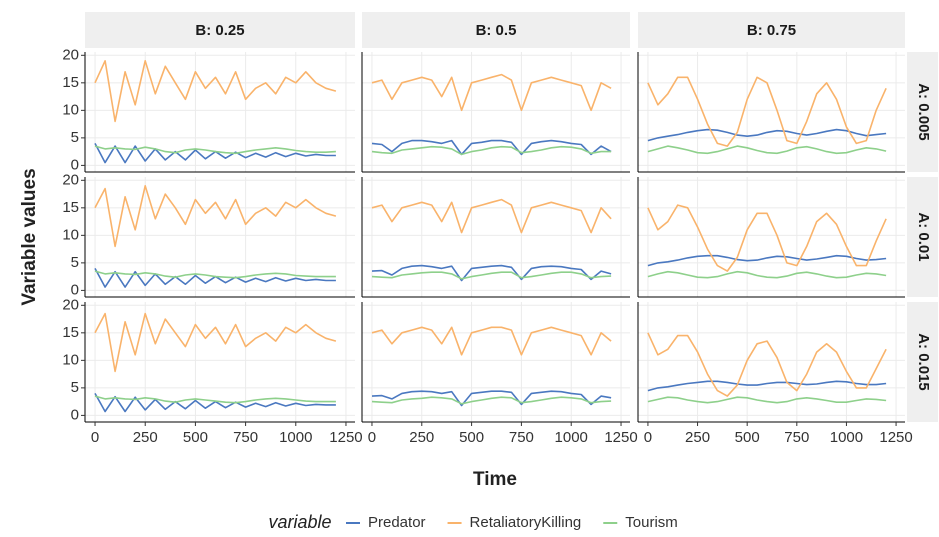  I want to click on facet-strip-label: A: 0.01, so click(923, 236).